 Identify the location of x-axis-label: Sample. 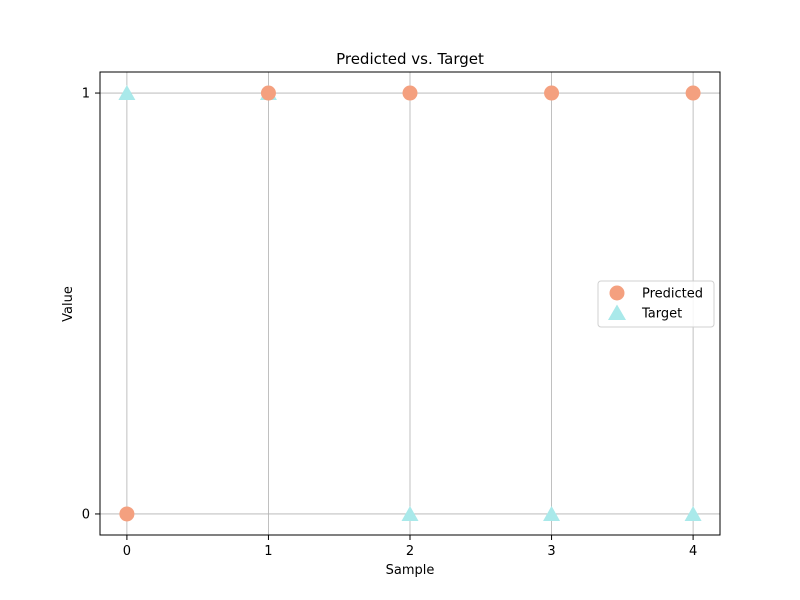
(410, 570).